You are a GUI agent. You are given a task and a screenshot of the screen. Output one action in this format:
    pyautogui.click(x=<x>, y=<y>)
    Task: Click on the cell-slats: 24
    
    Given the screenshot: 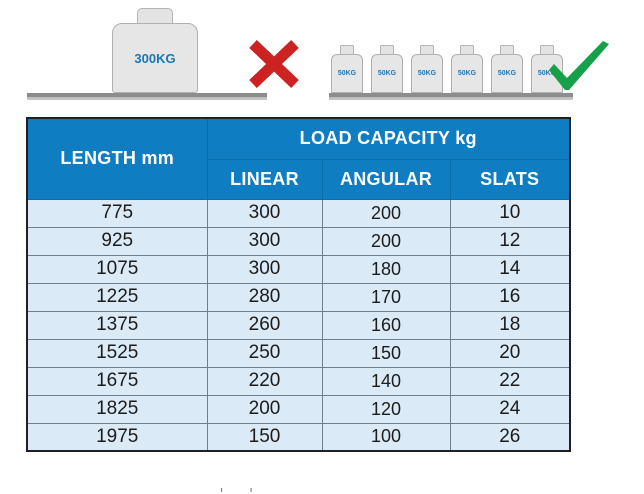 What is the action you would take?
    pyautogui.click(x=510, y=409)
    